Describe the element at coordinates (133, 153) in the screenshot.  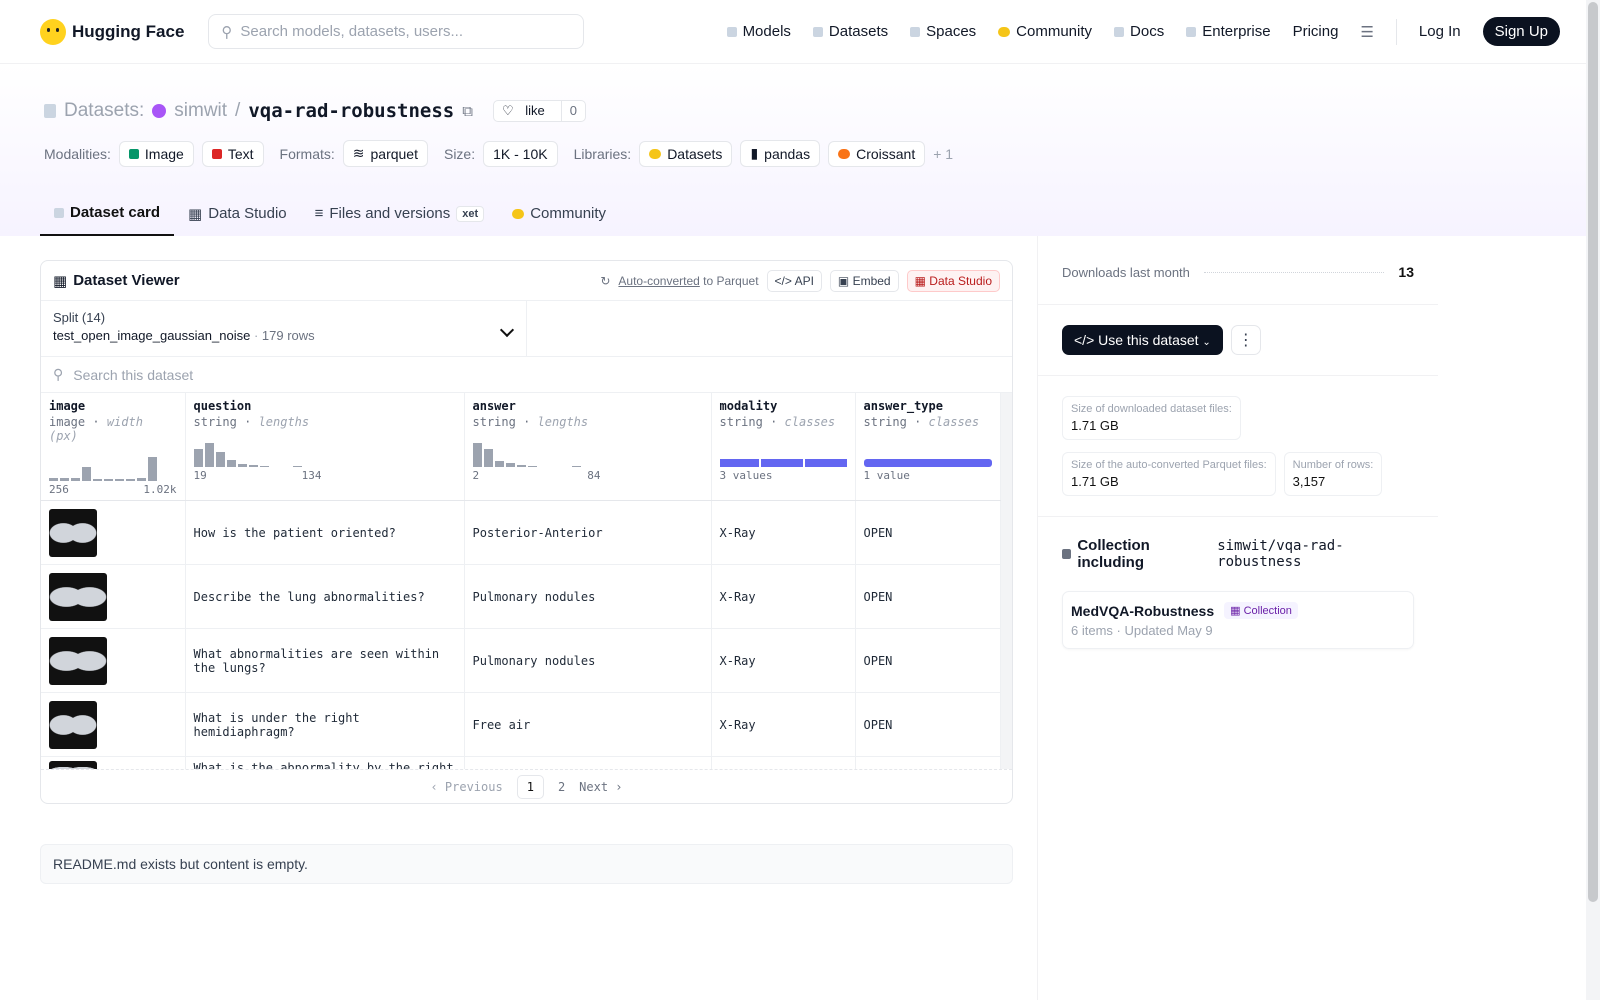
I see `image-icon` at that location.